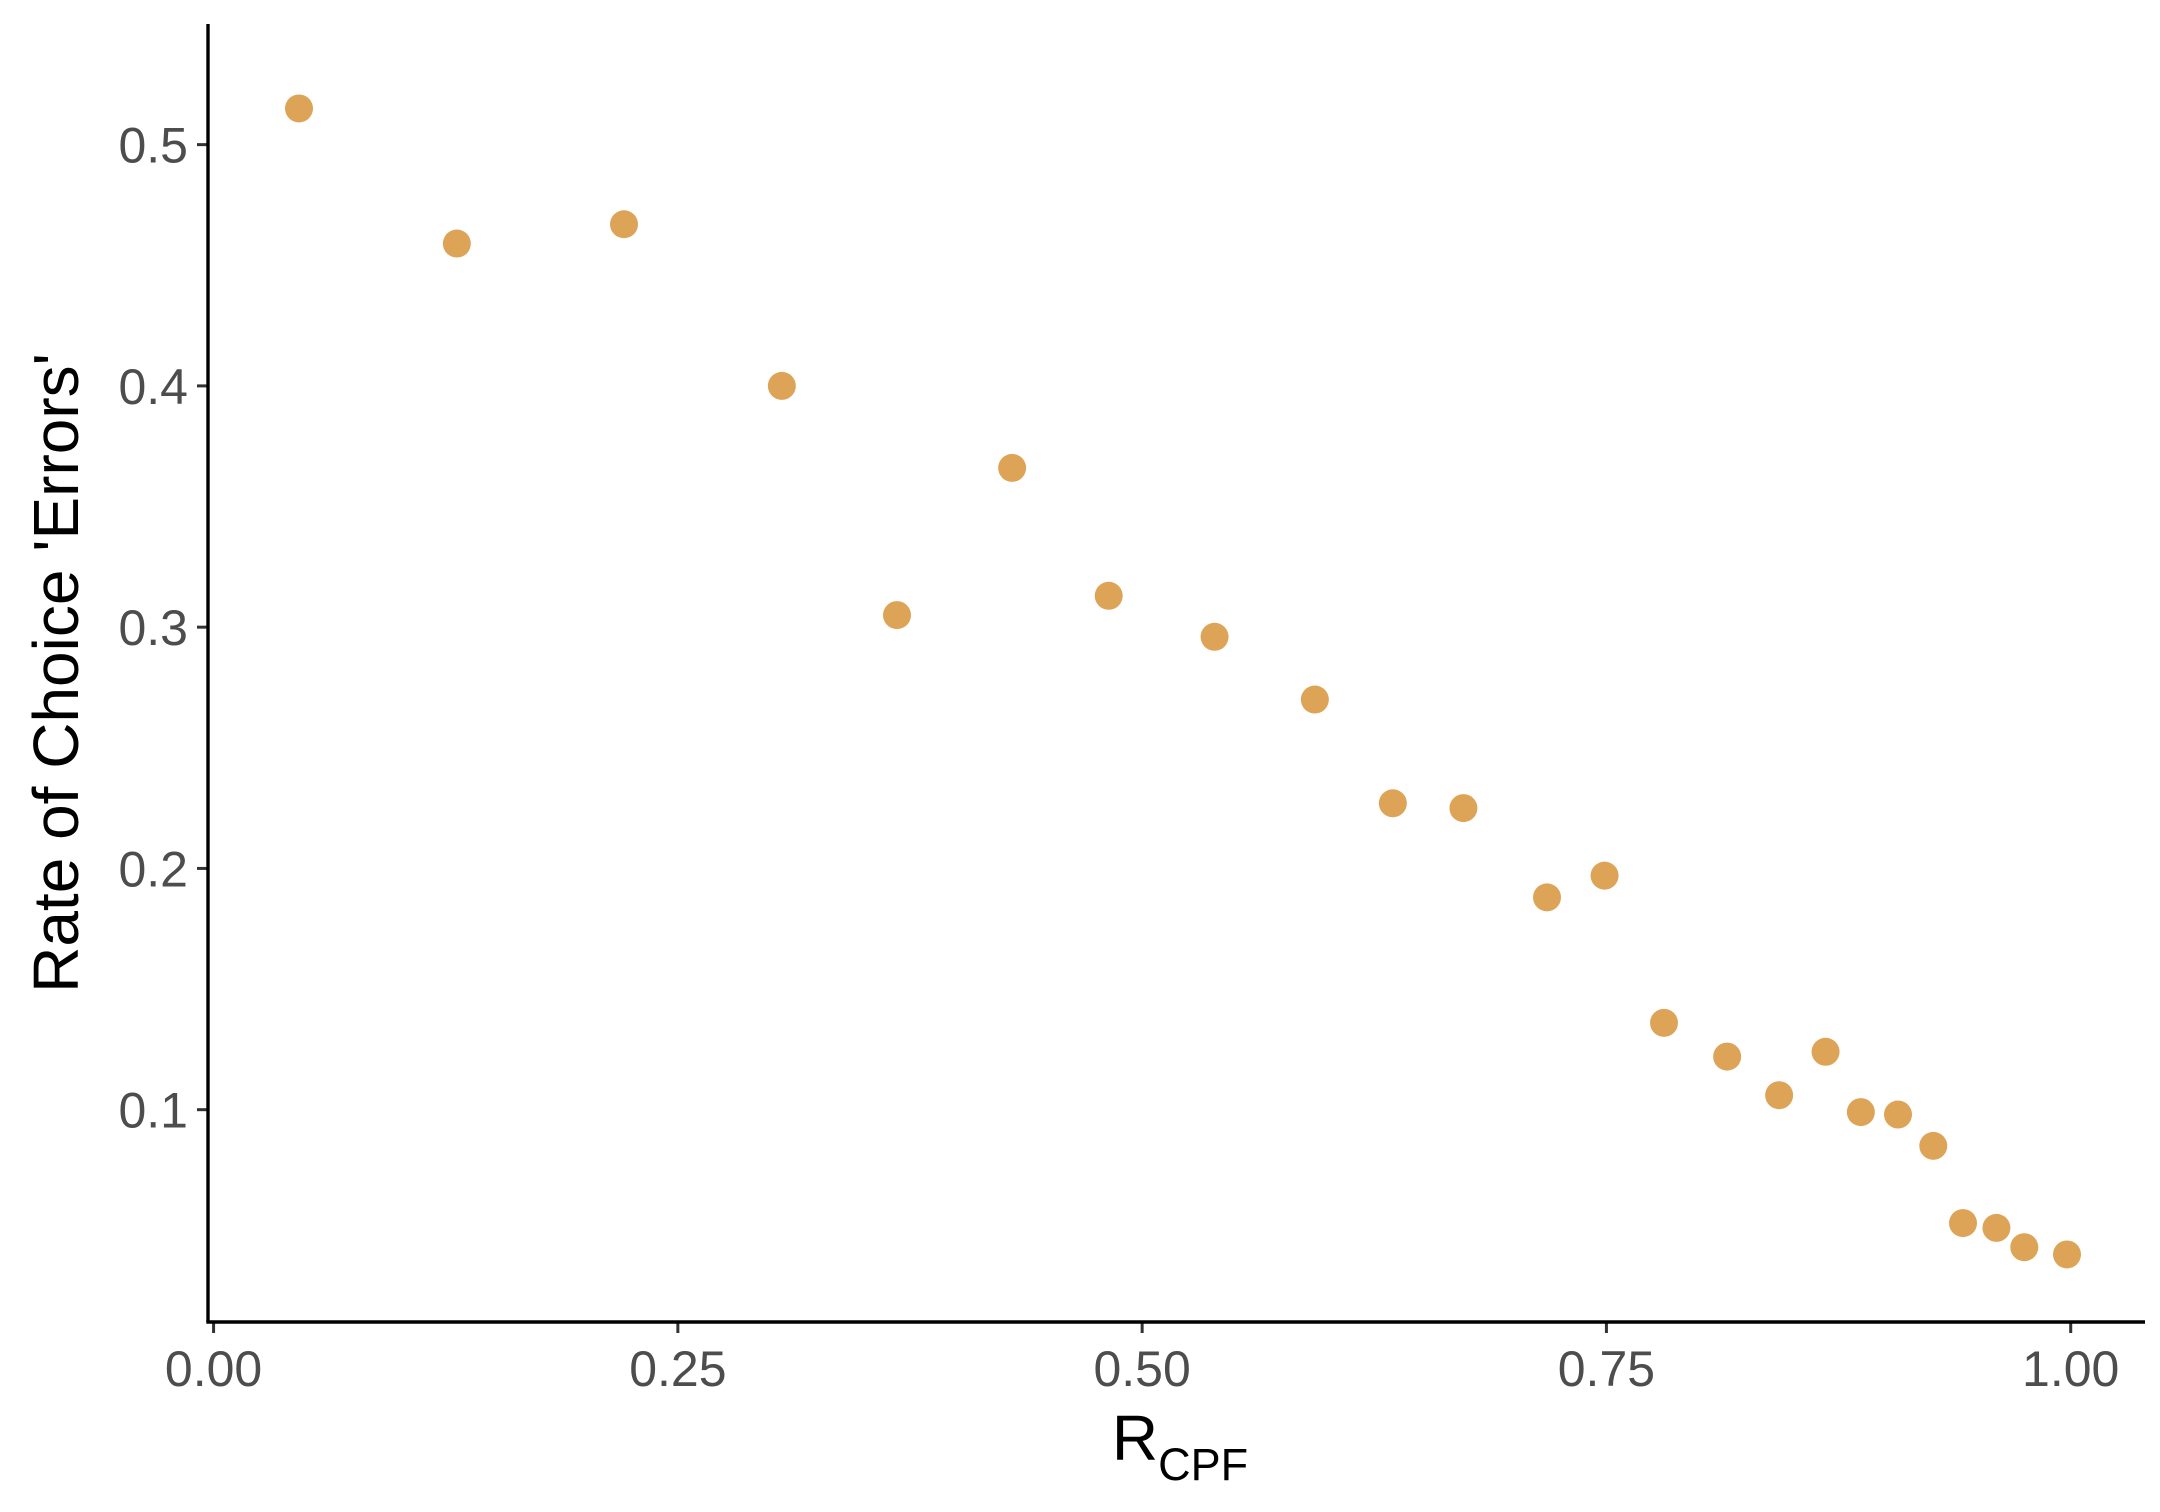  What do you see at coordinates (56, 673) in the screenshot?
I see `y-axis-title: Rate of Choice 'Errors'` at bounding box center [56, 673].